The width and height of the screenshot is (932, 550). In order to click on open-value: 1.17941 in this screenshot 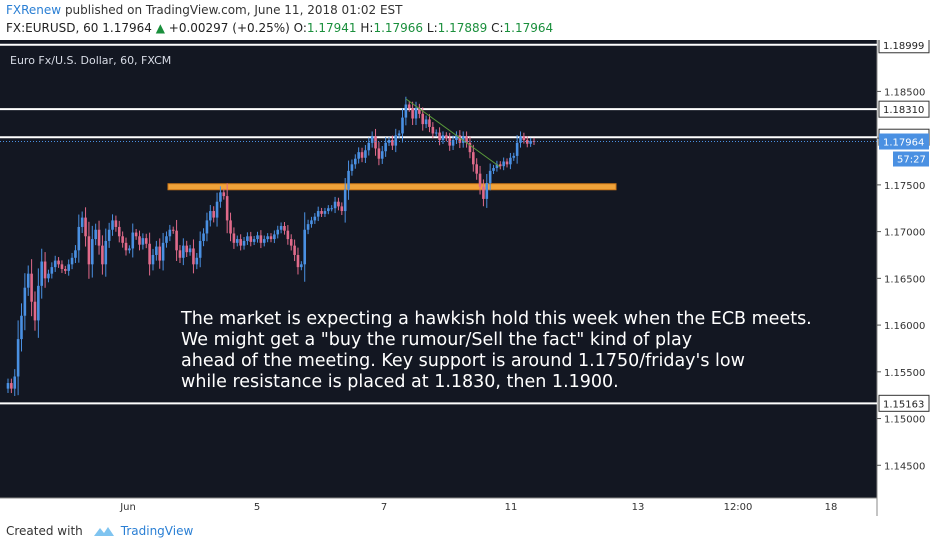, I will do `click(331, 28)`.